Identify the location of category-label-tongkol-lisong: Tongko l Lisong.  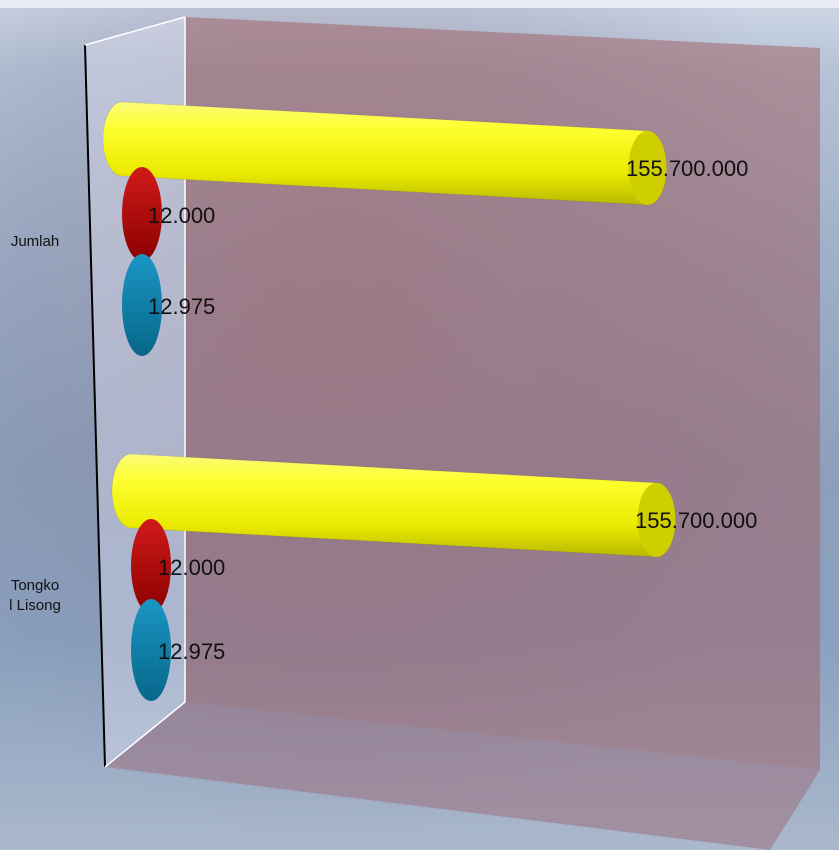
(35, 595).